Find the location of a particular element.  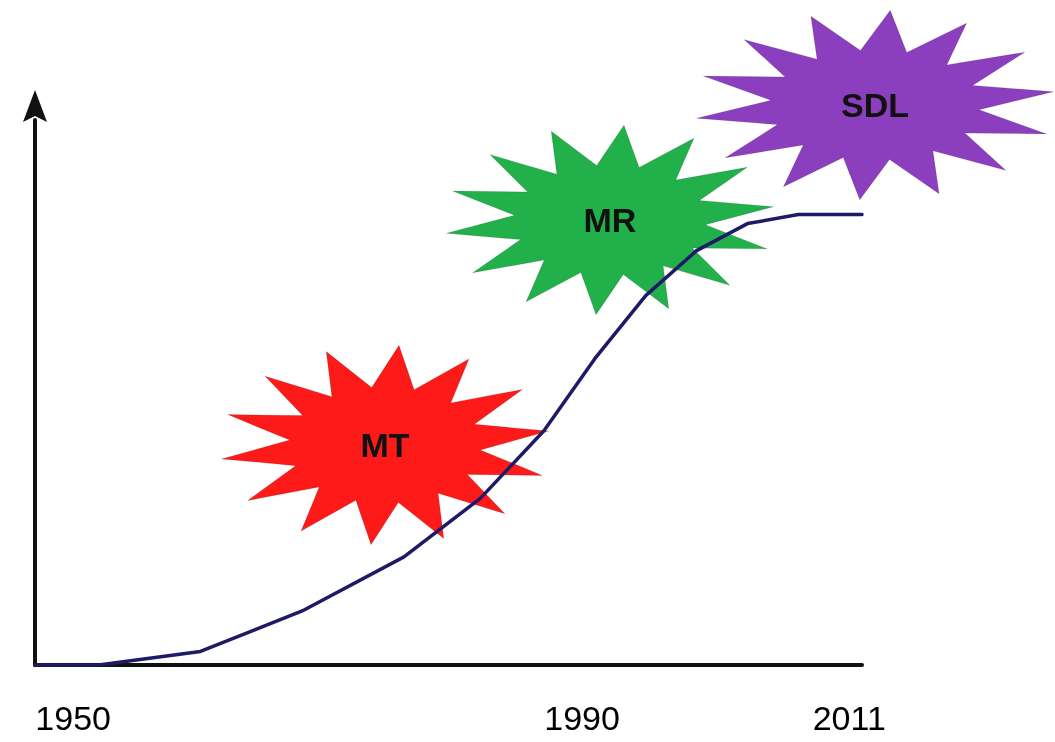

annotation: MR is located at coordinates (610, 220).